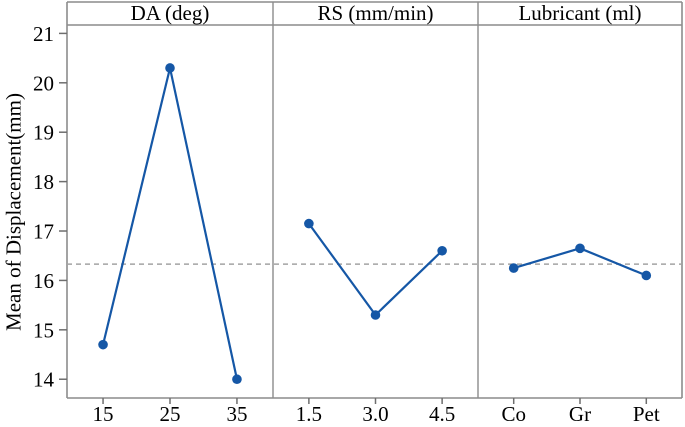 The width and height of the screenshot is (685, 427). Describe the element at coordinates (43, 83) in the screenshot. I see `y-tick-label: 20` at that location.